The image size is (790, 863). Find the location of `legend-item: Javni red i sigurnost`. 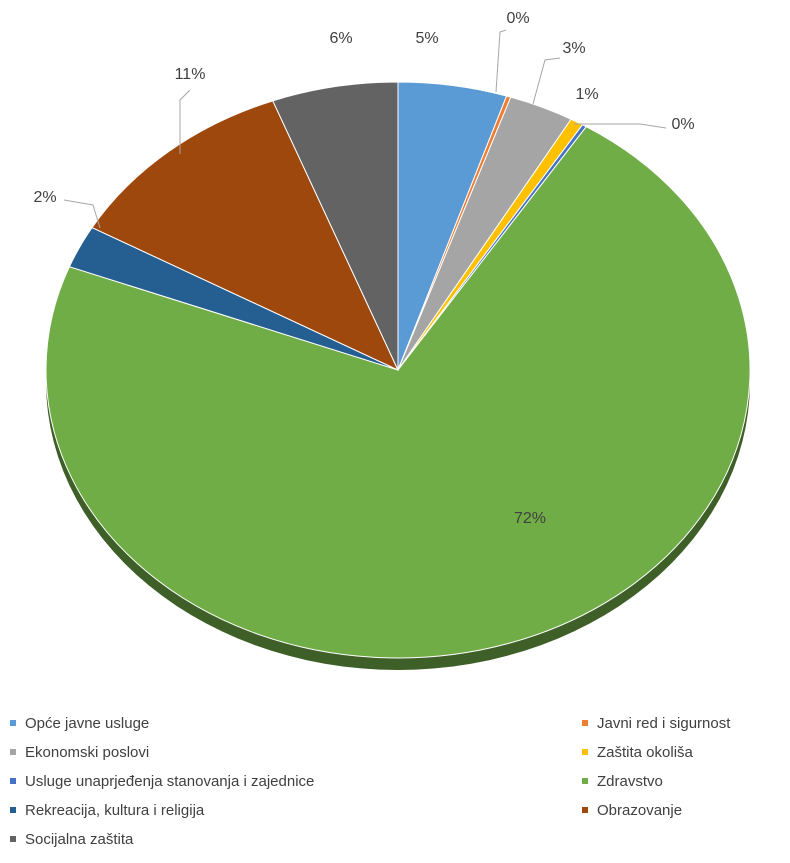

legend-item: Javni red i sigurnost is located at coordinates (656, 723).